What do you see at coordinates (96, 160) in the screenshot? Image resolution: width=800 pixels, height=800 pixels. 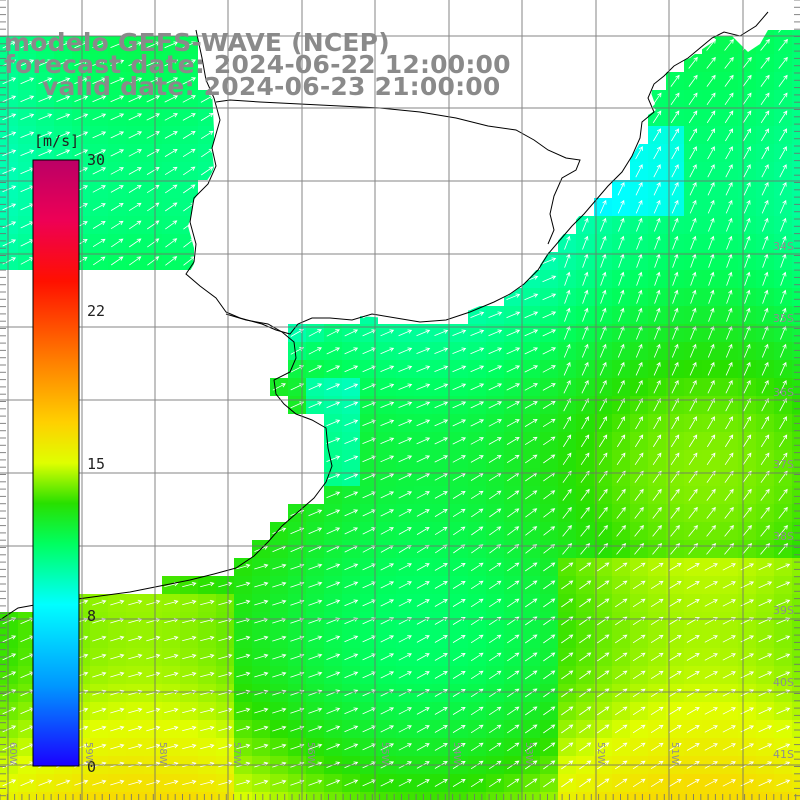 I see `colorbar-tick-label: 30` at bounding box center [96, 160].